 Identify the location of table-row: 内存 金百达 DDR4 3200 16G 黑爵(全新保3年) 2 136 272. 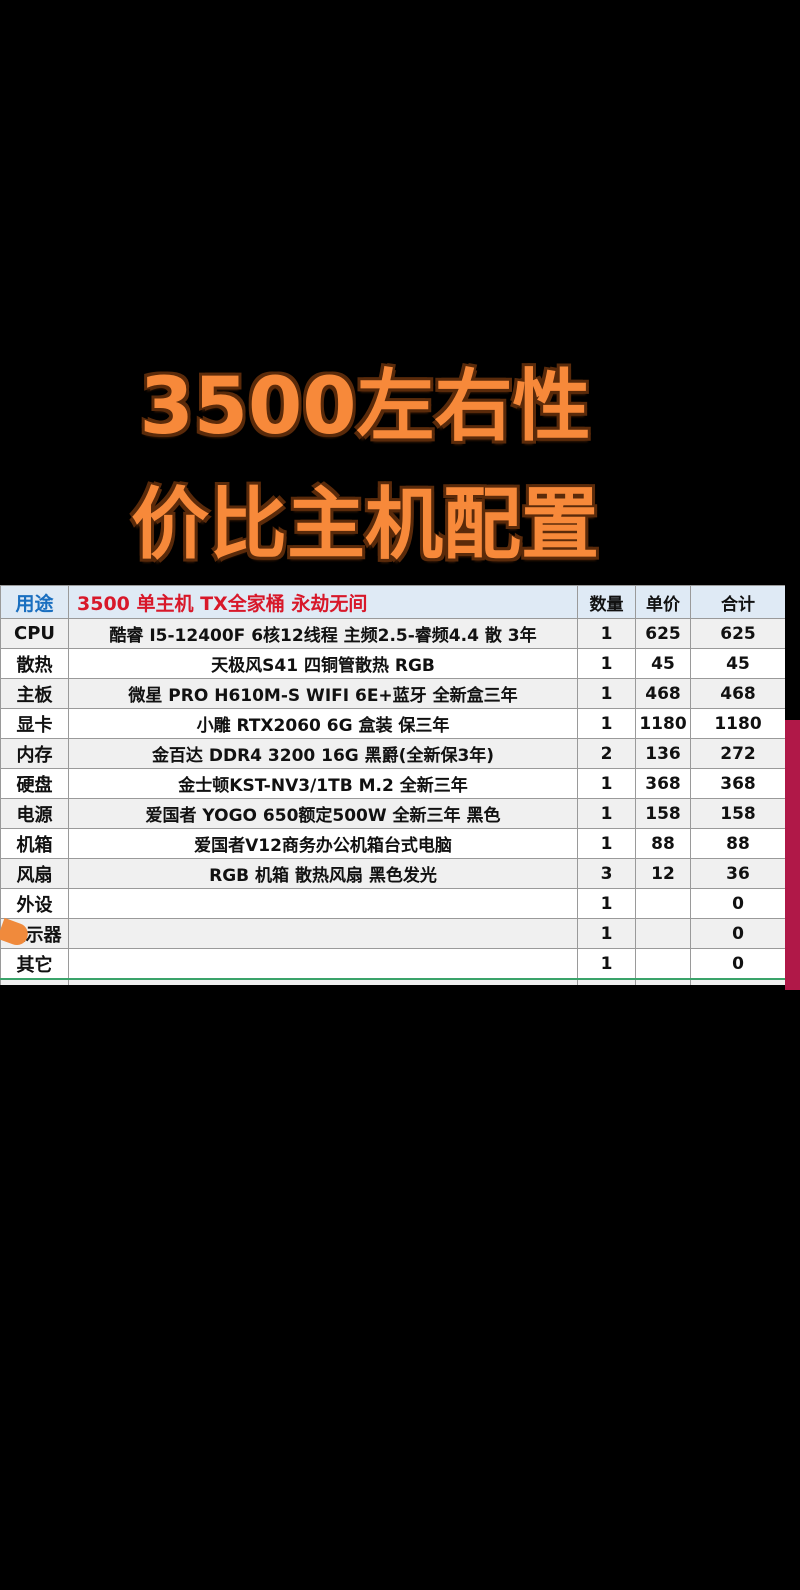
(392, 753).